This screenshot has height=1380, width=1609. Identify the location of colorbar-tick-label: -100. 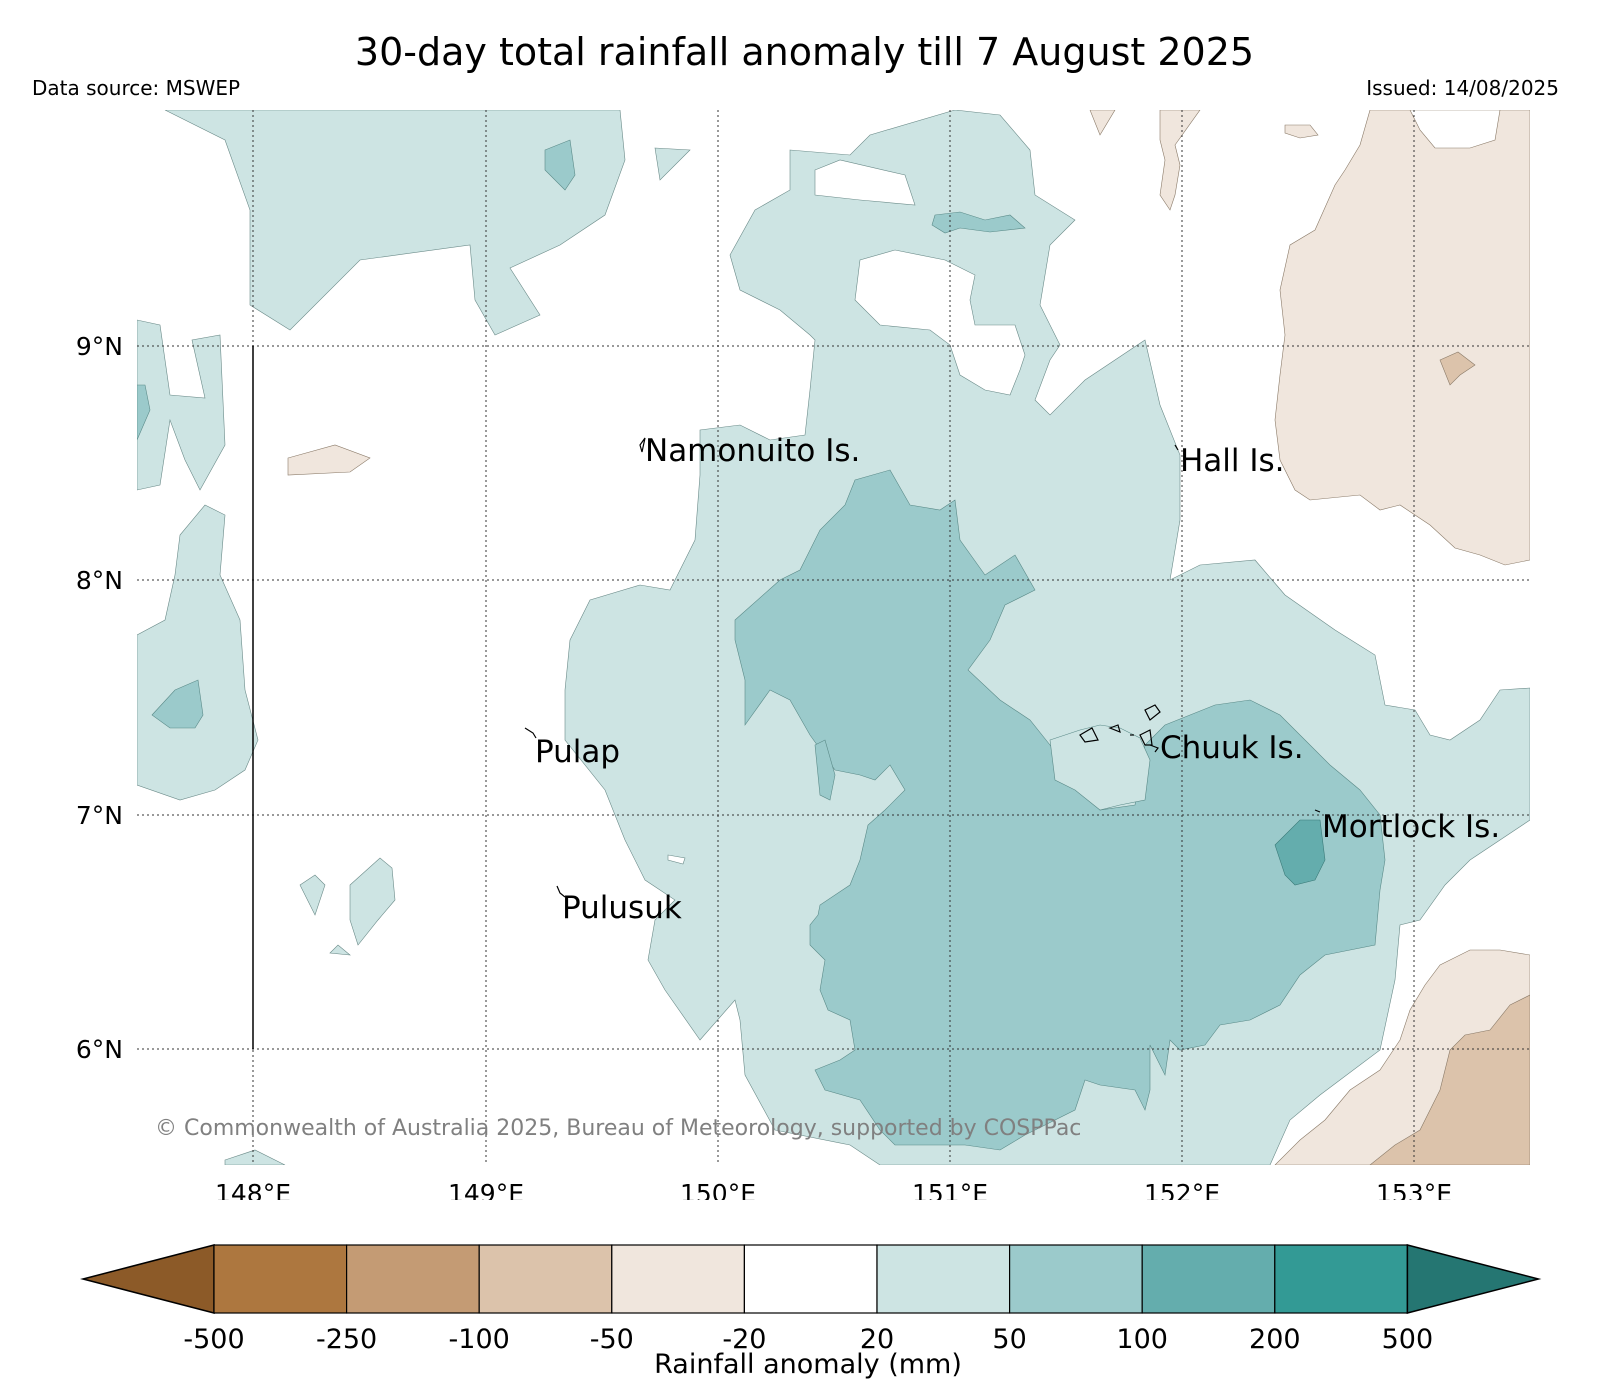
(479, 1339).